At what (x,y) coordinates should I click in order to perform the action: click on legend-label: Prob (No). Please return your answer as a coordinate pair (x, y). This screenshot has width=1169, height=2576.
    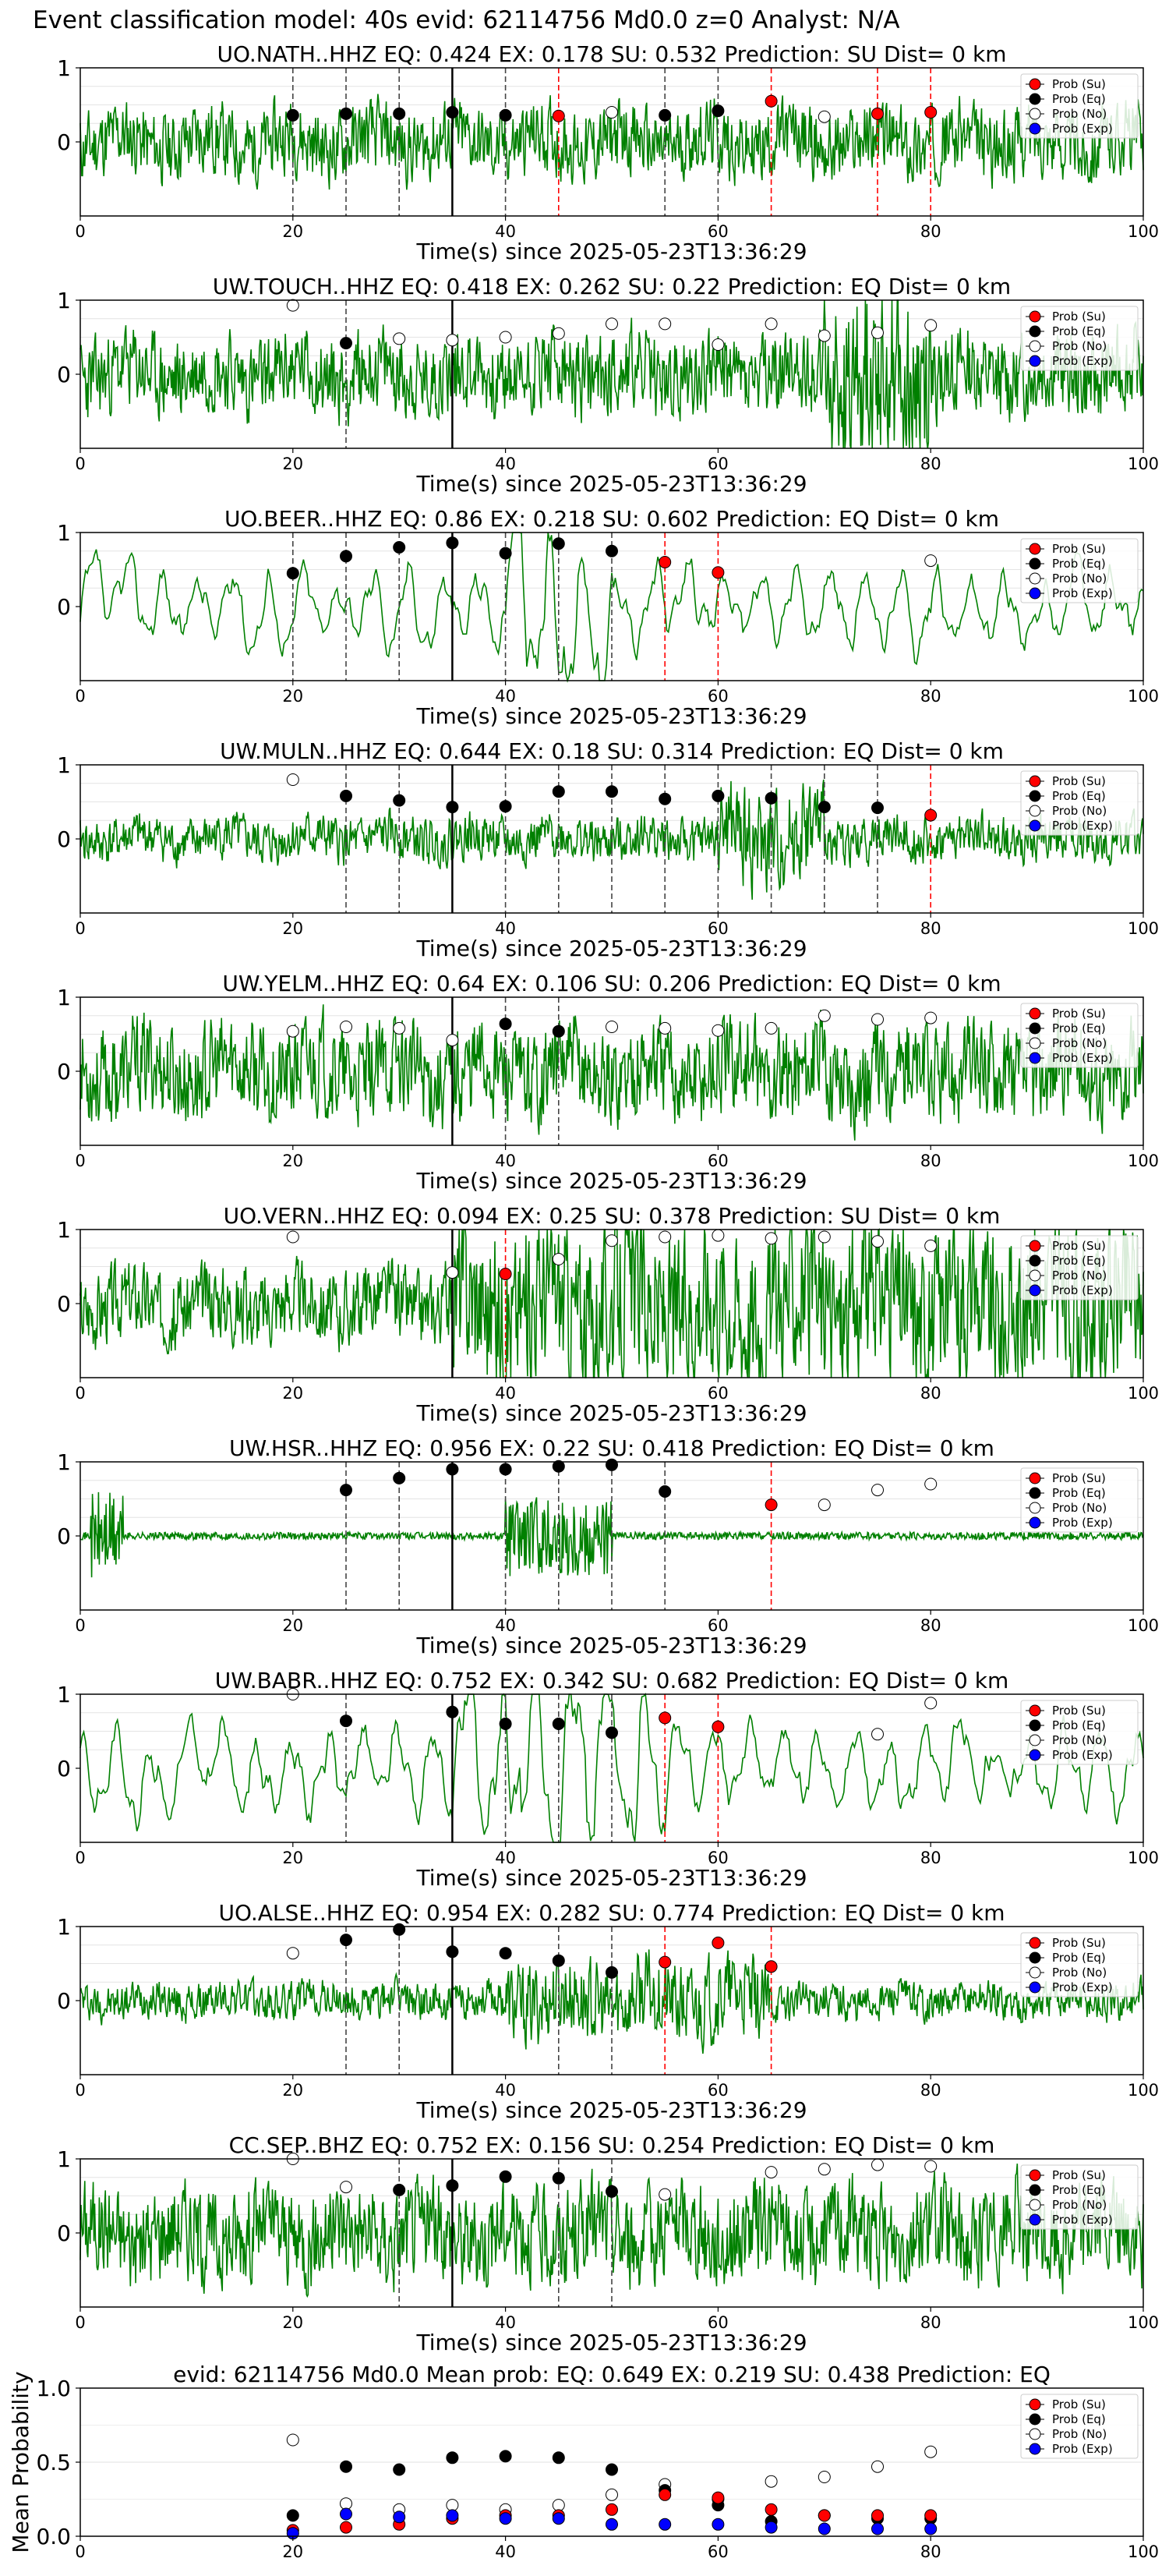
    Looking at the image, I should click on (1079, 1973).